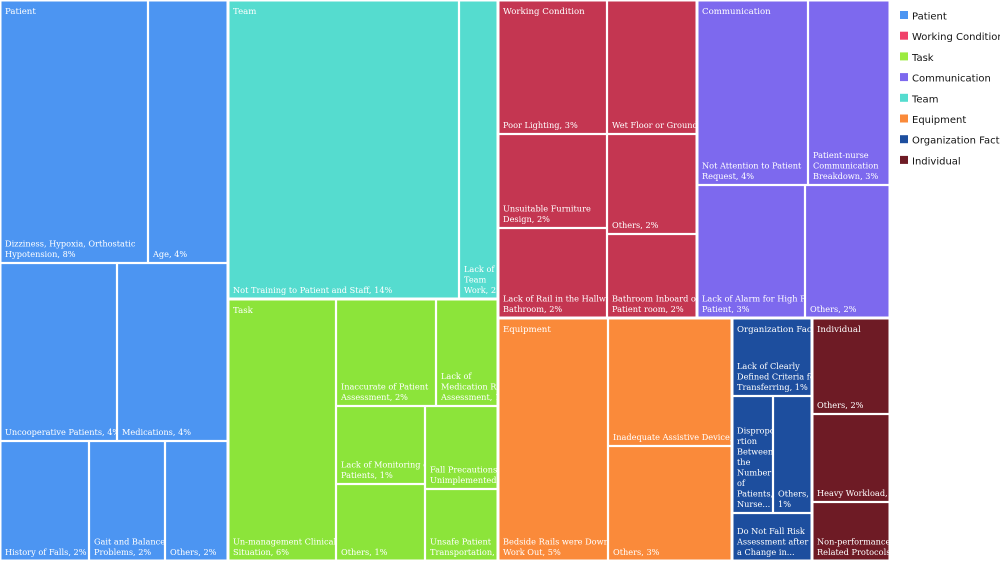  Describe the element at coordinates (470, 547) in the screenshot. I see `treemap-cell-label: Unsafe Patient Transportation, 1%` at that location.